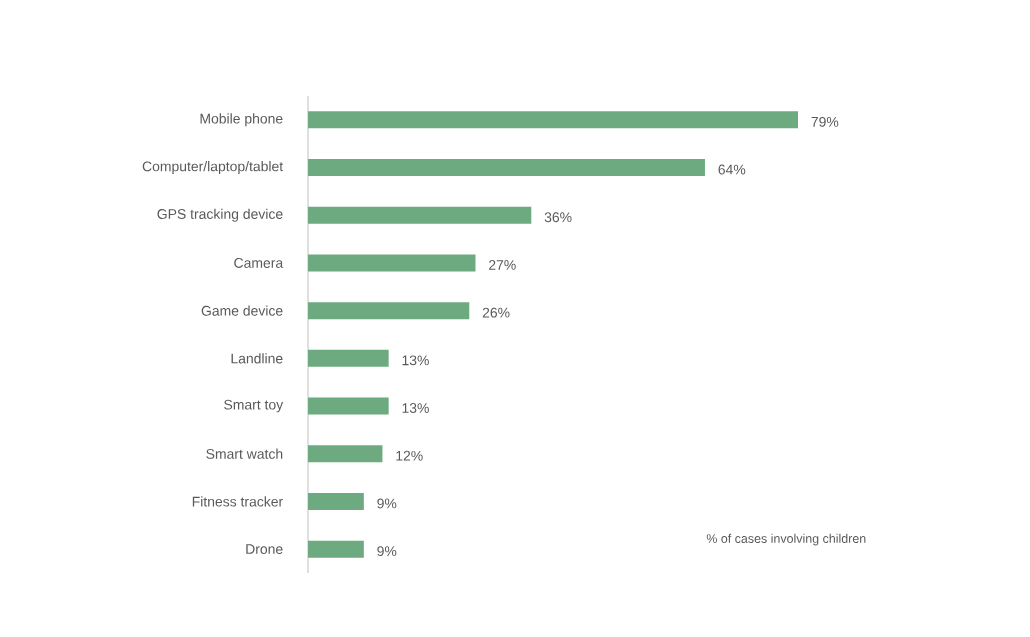 Image resolution: width=1030 pixels, height=637 pixels. What do you see at coordinates (786, 539) in the screenshot?
I see `annotation: % of cases involving children` at bounding box center [786, 539].